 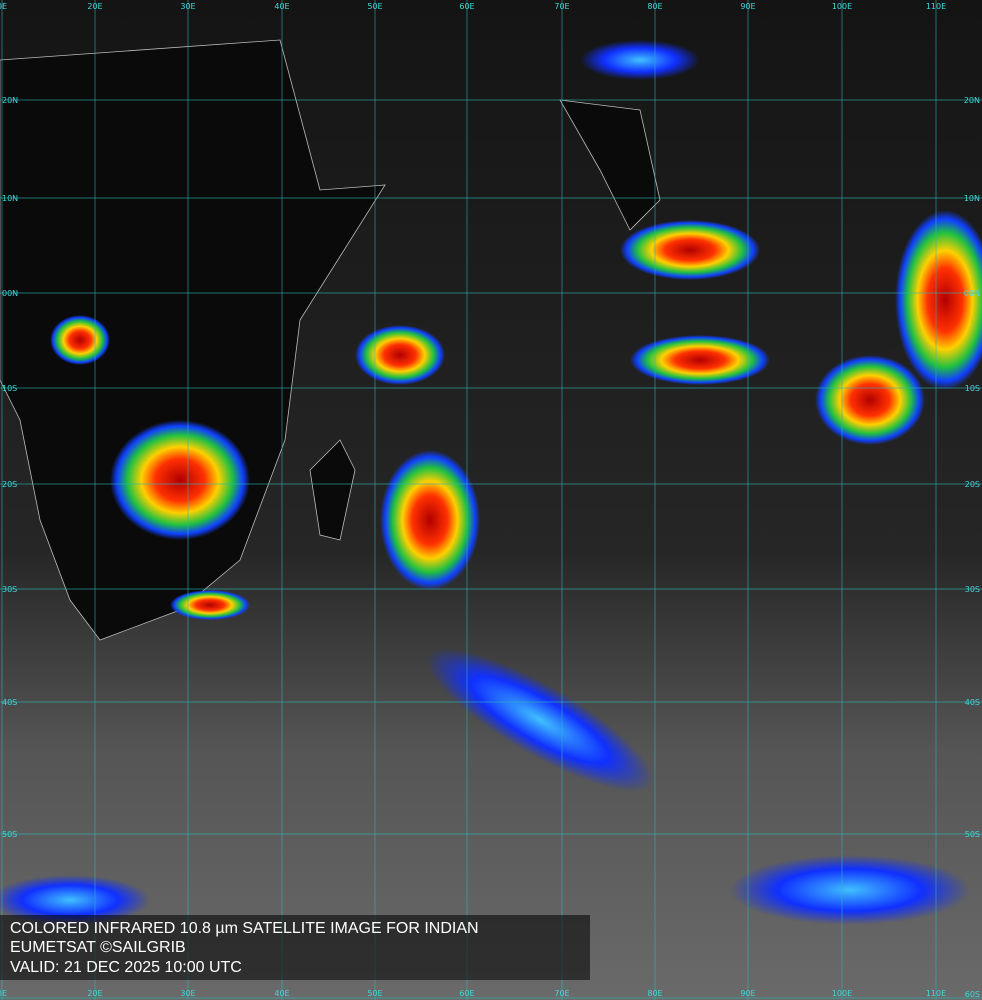 What do you see at coordinates (126, 967) in the screenshot?
I see `caption-line: VALID: 21 DEC 2025 10:00 UTC` at bounding box center [126, 967].